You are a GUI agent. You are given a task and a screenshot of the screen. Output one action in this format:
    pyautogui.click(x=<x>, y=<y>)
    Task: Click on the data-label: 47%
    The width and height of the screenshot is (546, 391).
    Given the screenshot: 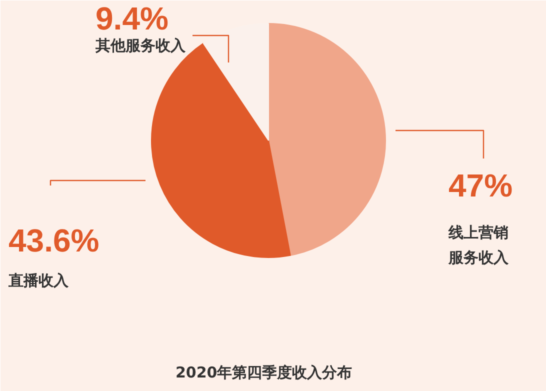 What is the action you would take?
    pyautogui.click(x=480, y=186)
    